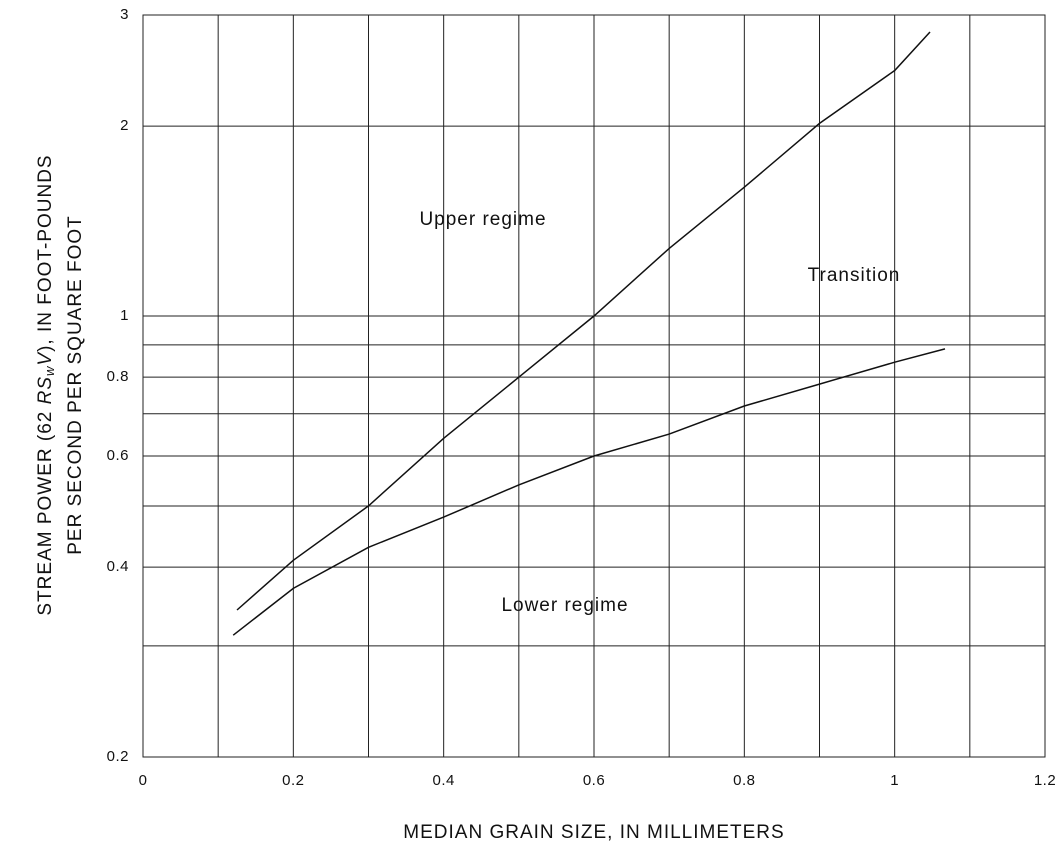 The height and width of the screenshot is (852, 1060). I want to click on y-tick-label: 1, so click(124, 315).